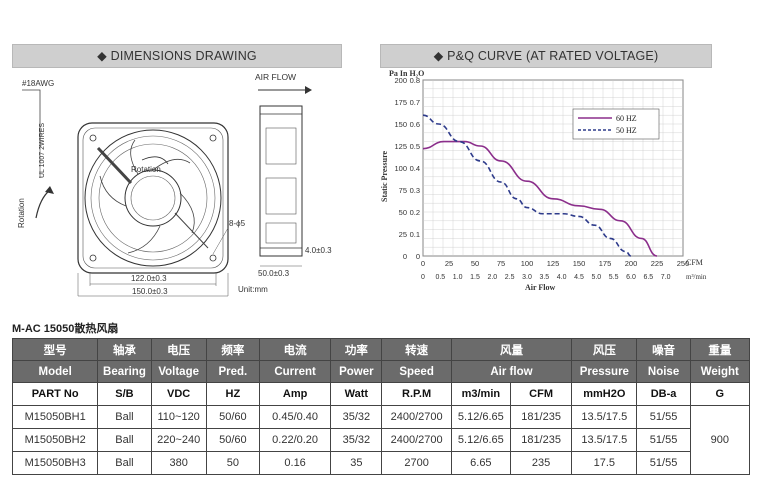  Describe the element at coordinates (400, 102) in the screenshot. I see `y-tick-label: 175` at that location.